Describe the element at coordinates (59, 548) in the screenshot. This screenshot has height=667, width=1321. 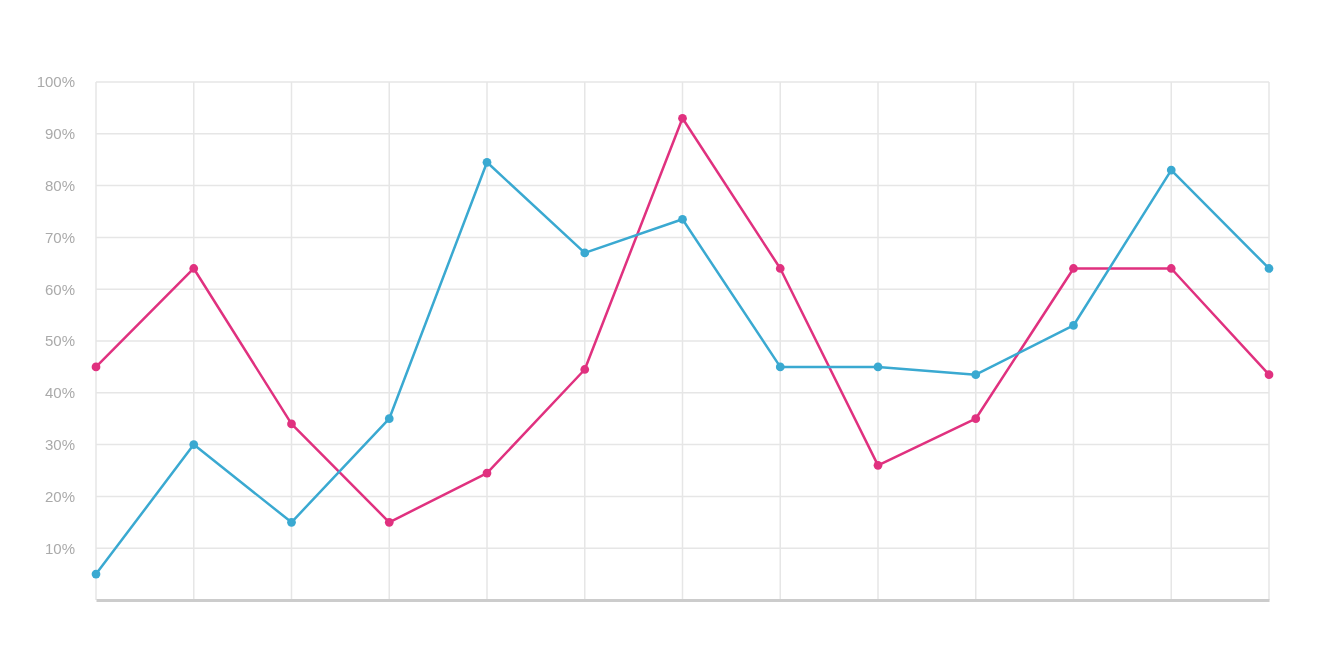
I see `y-tick-label: 10%` at that location.